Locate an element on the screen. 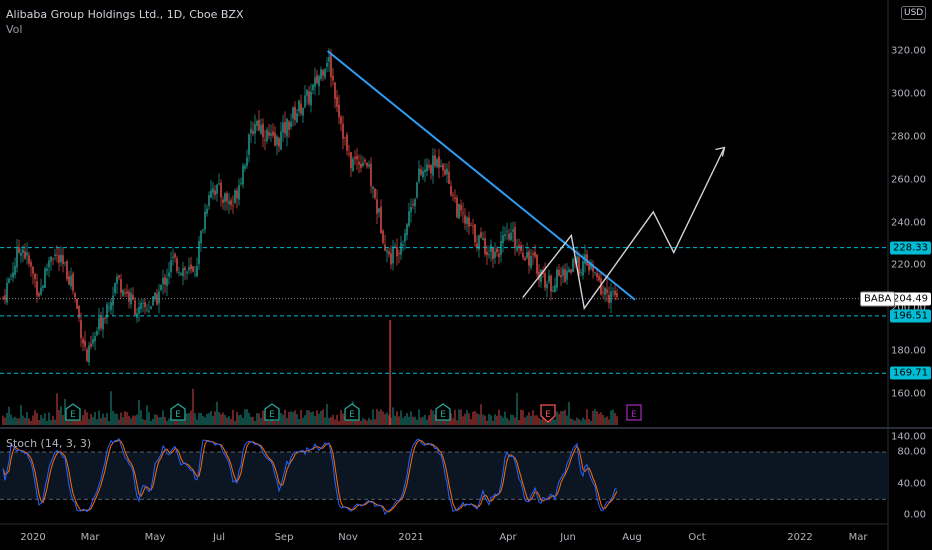  stoch-k-line is located at coordinates (310, 476).